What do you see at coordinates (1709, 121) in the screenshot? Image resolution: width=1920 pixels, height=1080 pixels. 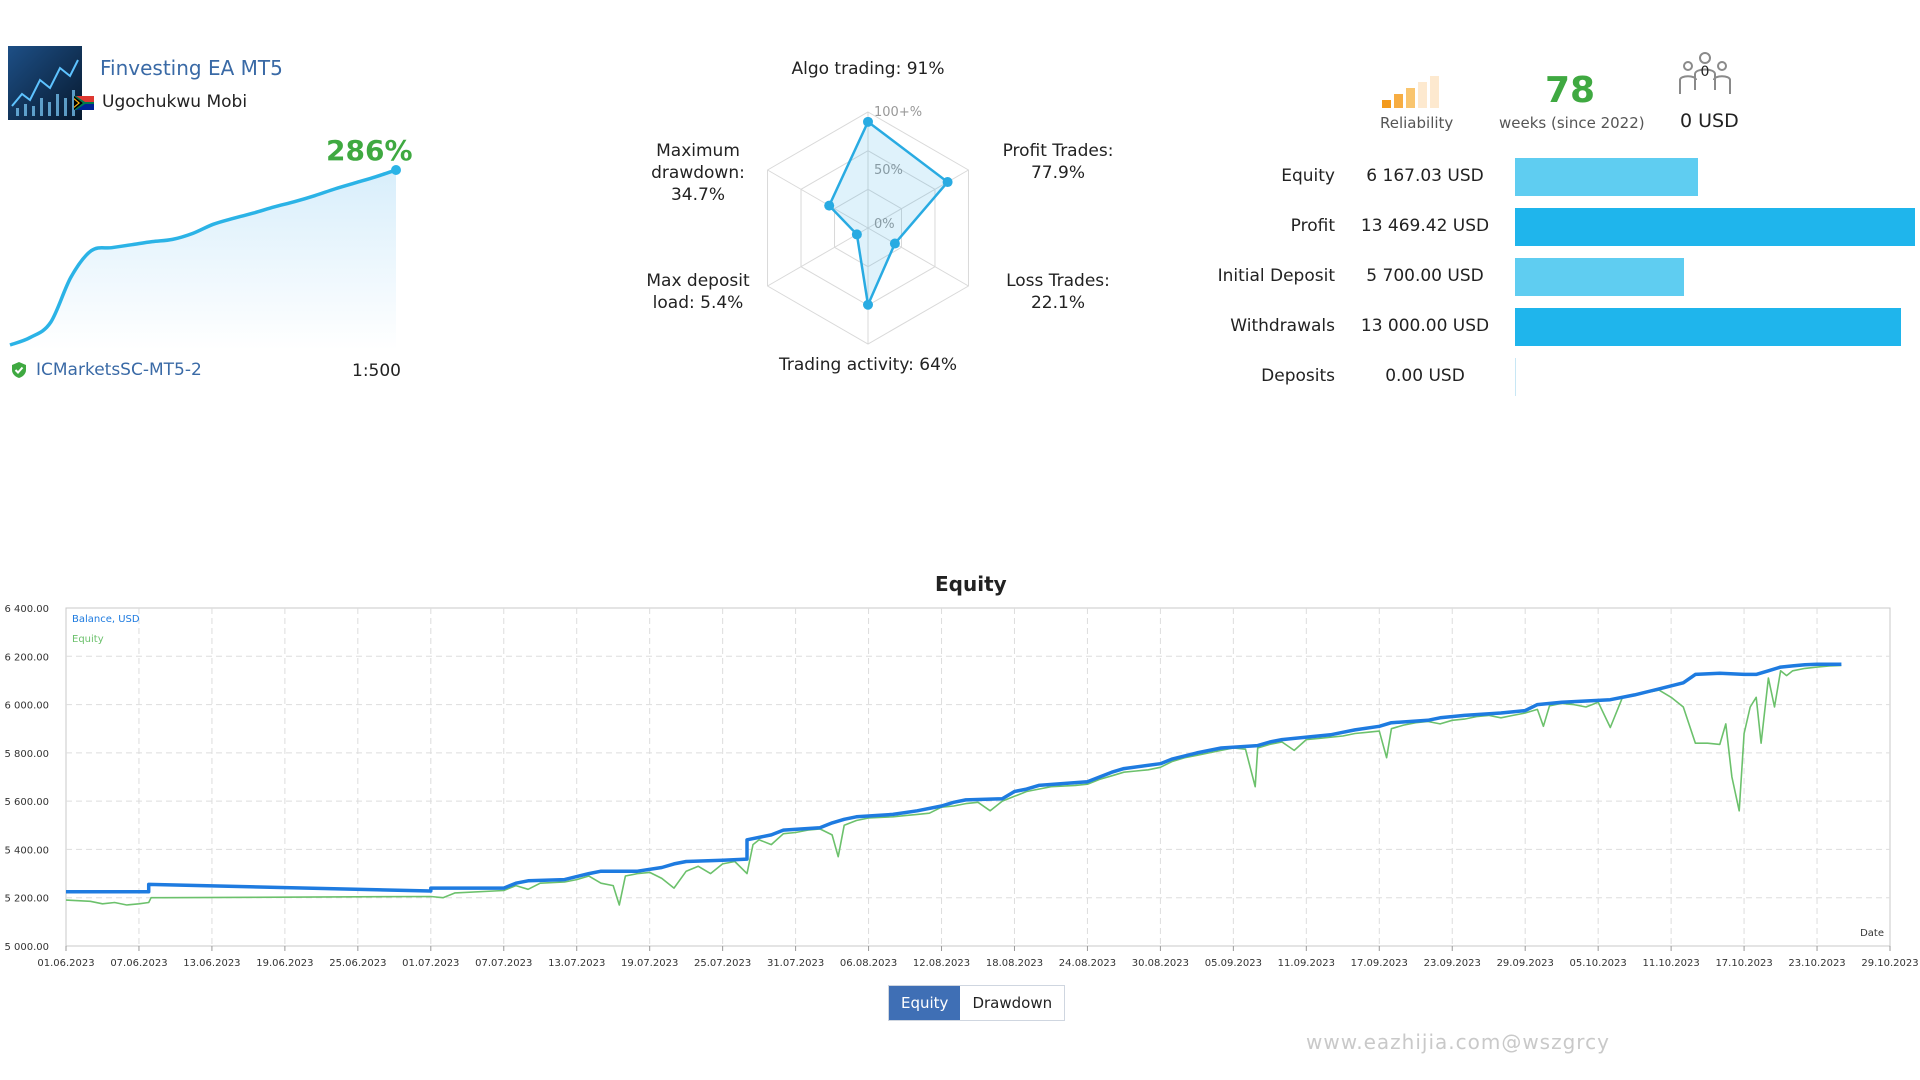 I see `subscription-amount: 0 USD` at bounding box center [1709, 121].